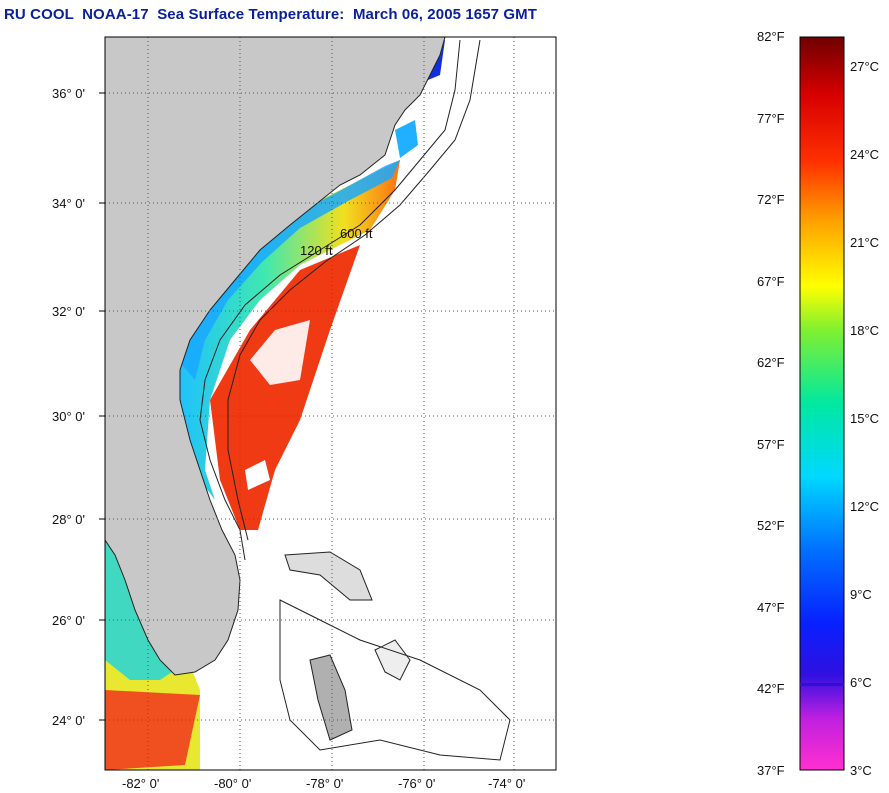  I want to click on lon-label-82: -82° 0', so click(140, 783).